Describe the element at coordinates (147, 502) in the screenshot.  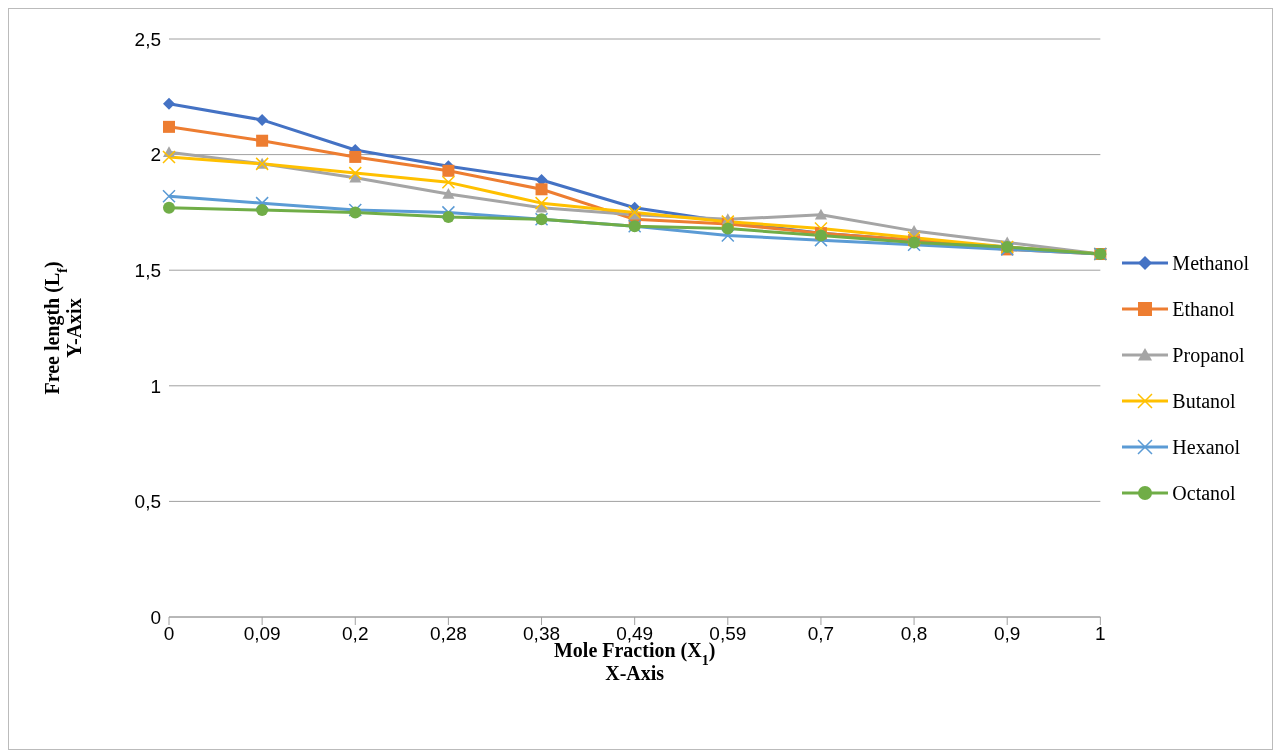
I see `y-tick-label: 0,5` at that location.